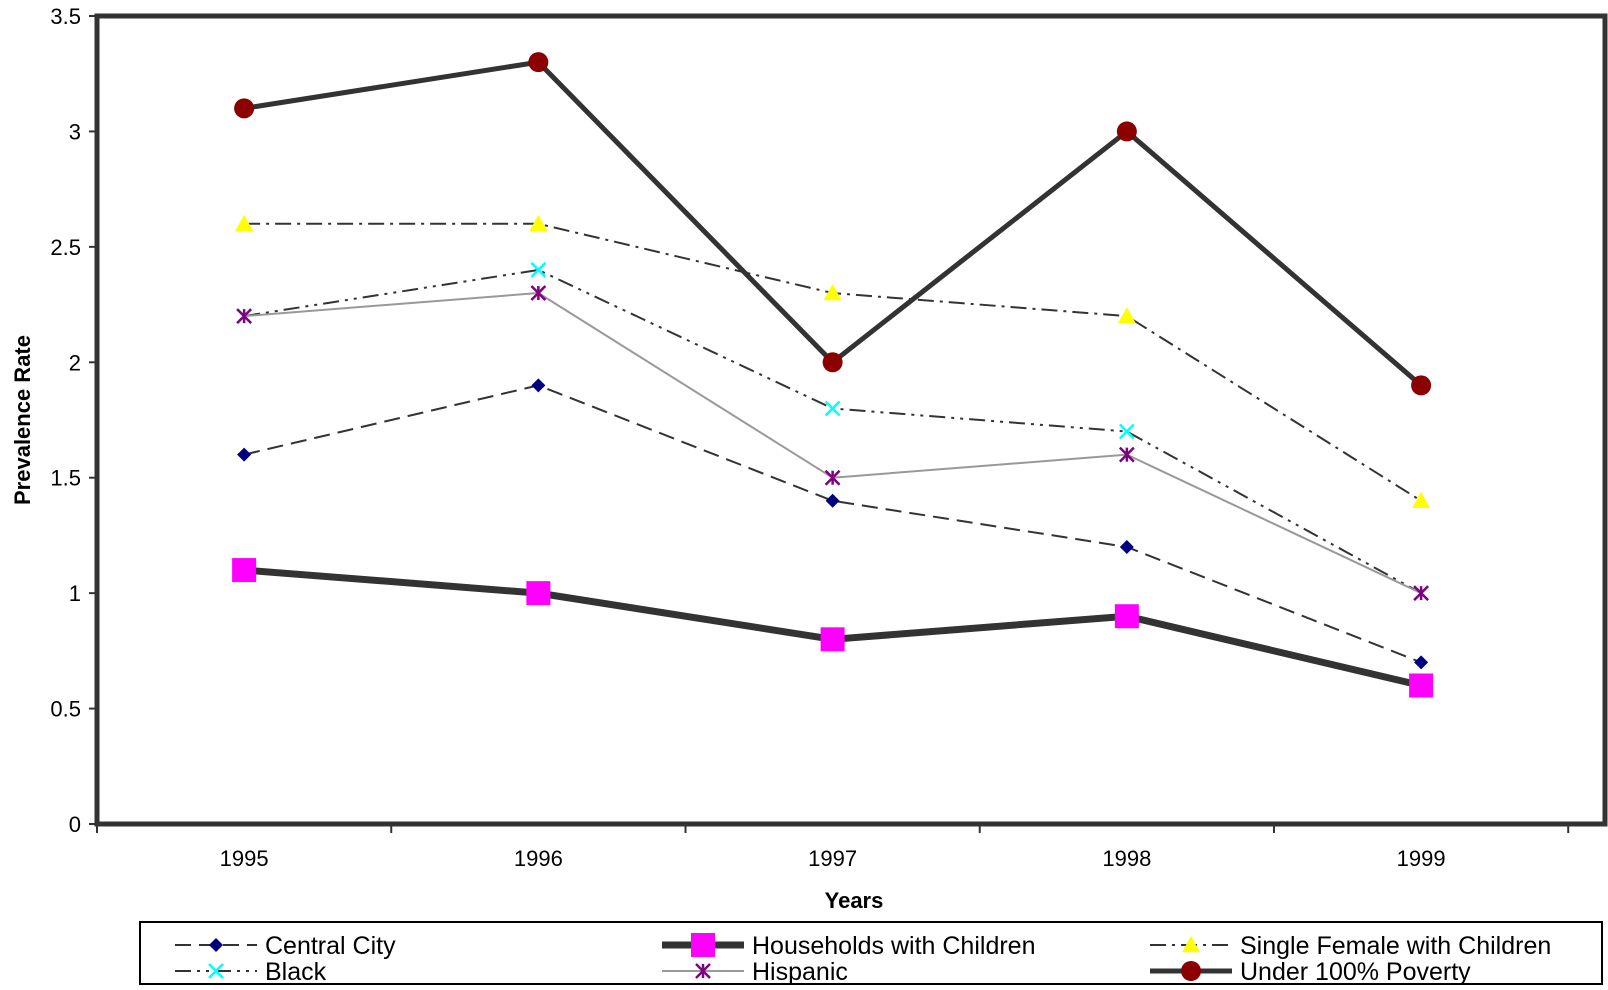  Describe the element at coordinates (538, 858) in the screenshot. I see `x-tick-label: 1996` at that location.